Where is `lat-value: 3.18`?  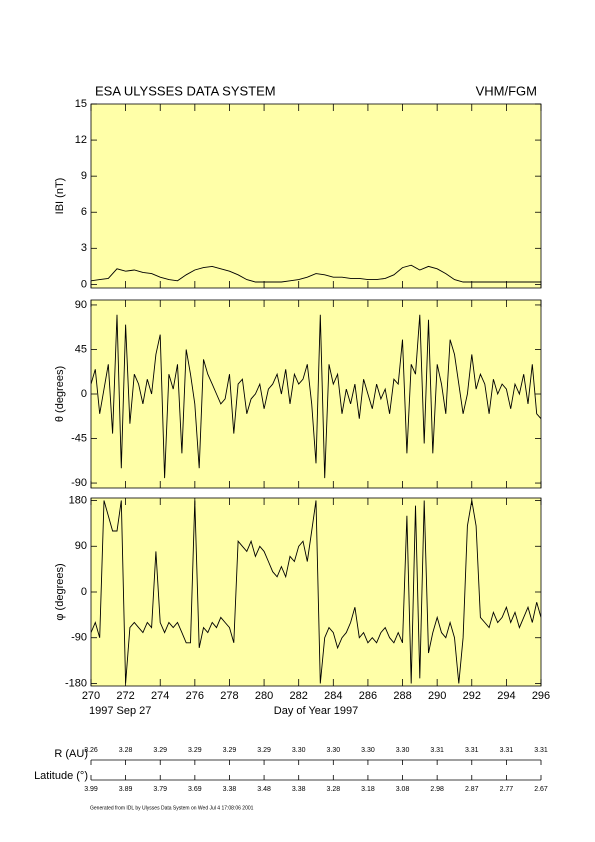
lat-value: 3.18 is located at coordinates (368, 789).